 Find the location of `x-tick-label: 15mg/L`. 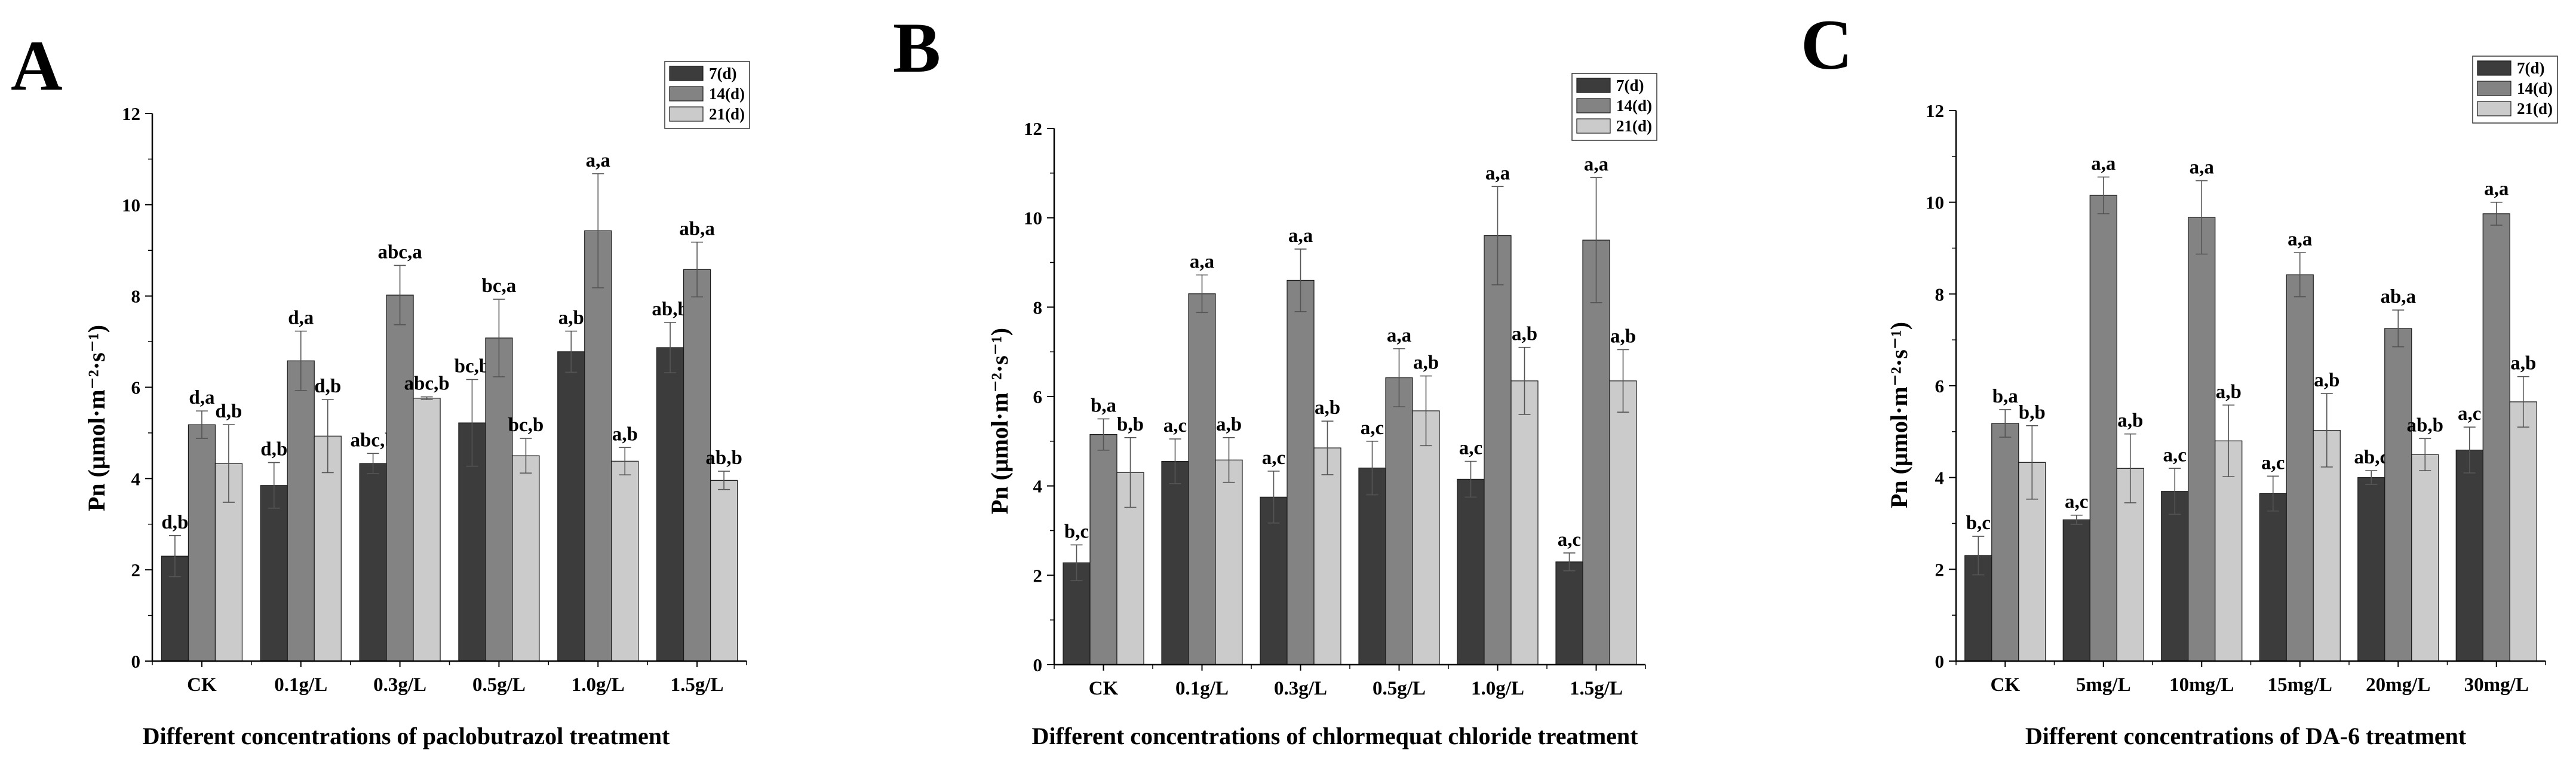

x-tick-label: 15mg/L is located at coordinates (2300, 685).